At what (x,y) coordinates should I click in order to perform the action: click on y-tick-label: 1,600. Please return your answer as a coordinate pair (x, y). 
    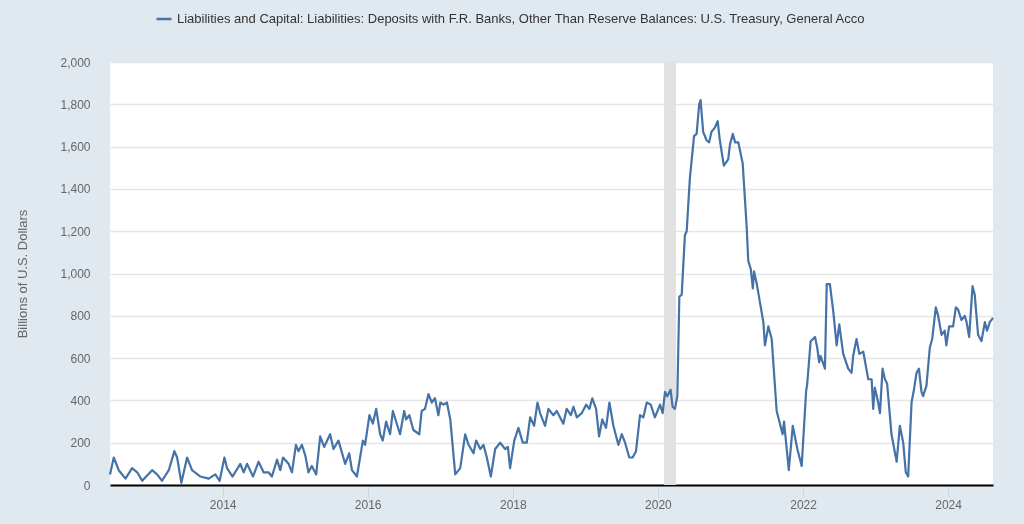
    Looking at the image, I should click on (75, 147).